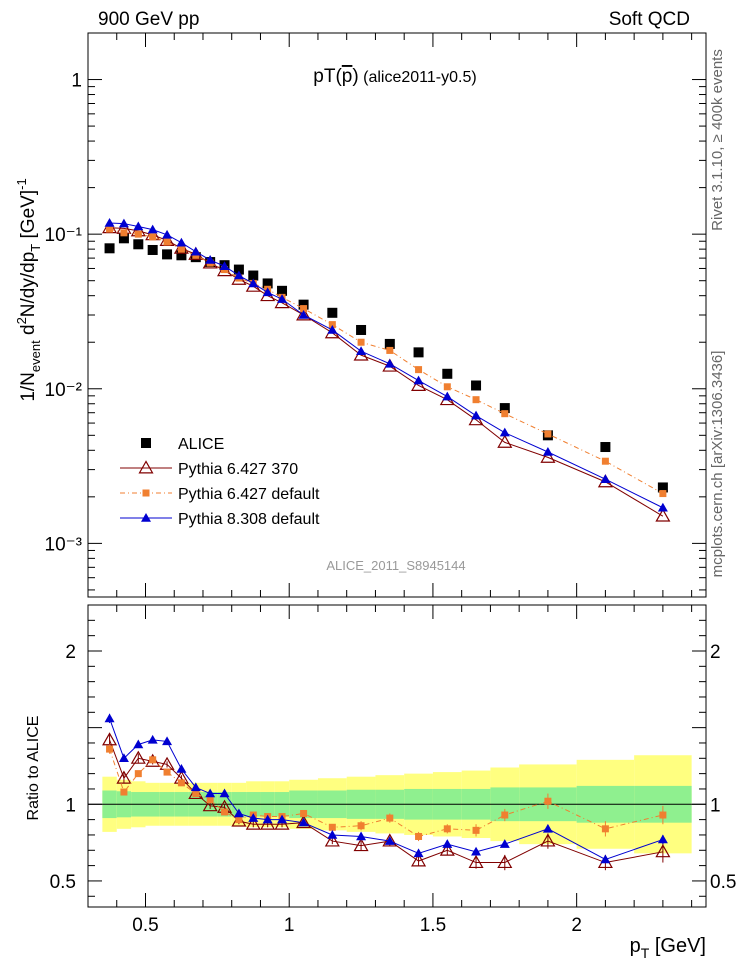 The height and width of the screenshot is (972, 746). I want to click on lower-y-axis-label: Ratio to ALICE, so click(33, 768).